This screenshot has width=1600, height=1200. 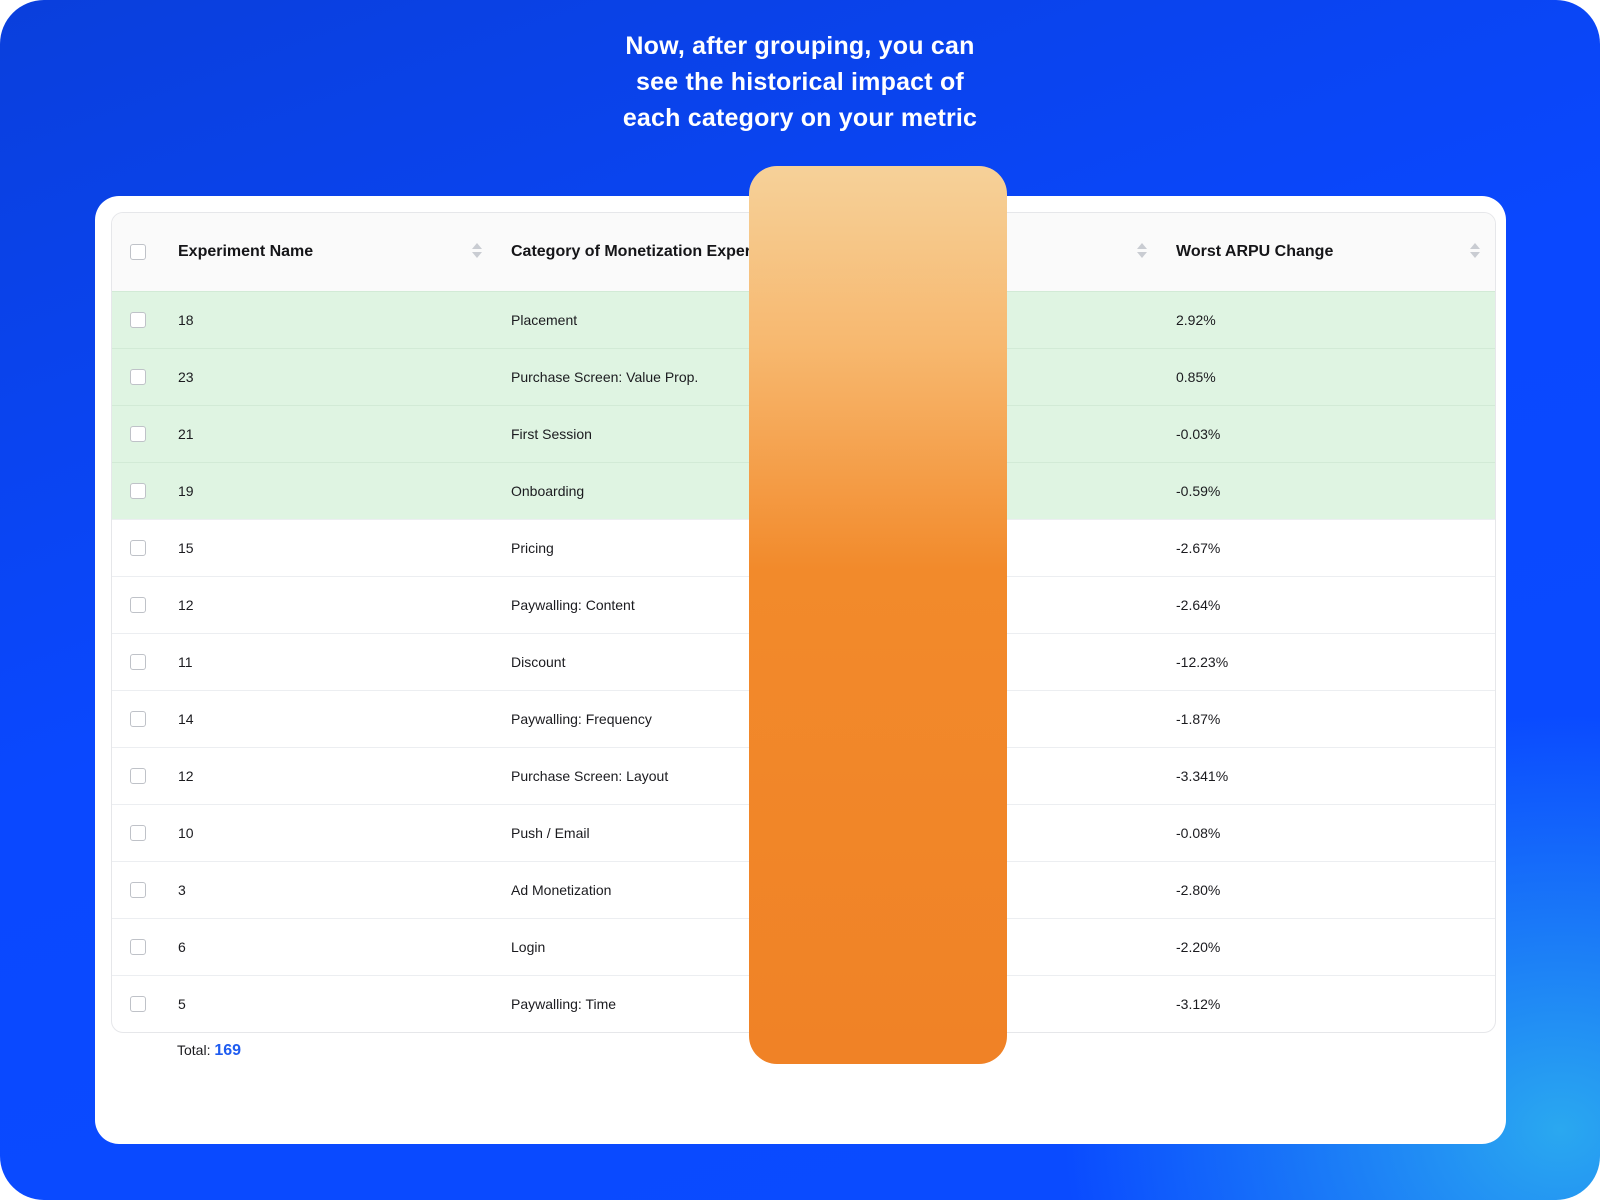 What do you see at coordinates (1202, 662) in the screenshot?
I see `worst-arpu-change-cell: -12.23%` at bounding box center [1202, 662].